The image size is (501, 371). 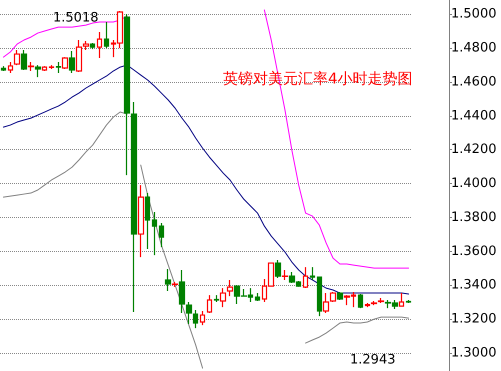 I want to click on y-tick-label: 1.3400, so click(x=473, y=285).